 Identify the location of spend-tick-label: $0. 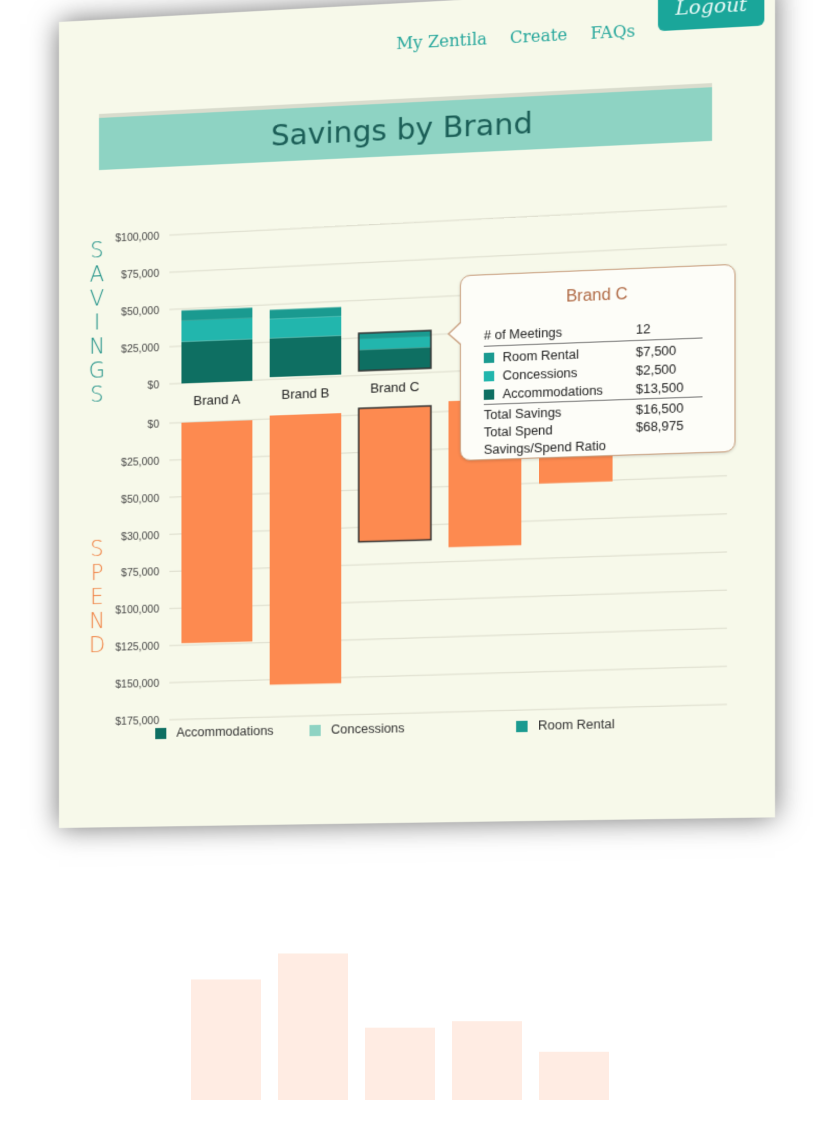
(153, 424).